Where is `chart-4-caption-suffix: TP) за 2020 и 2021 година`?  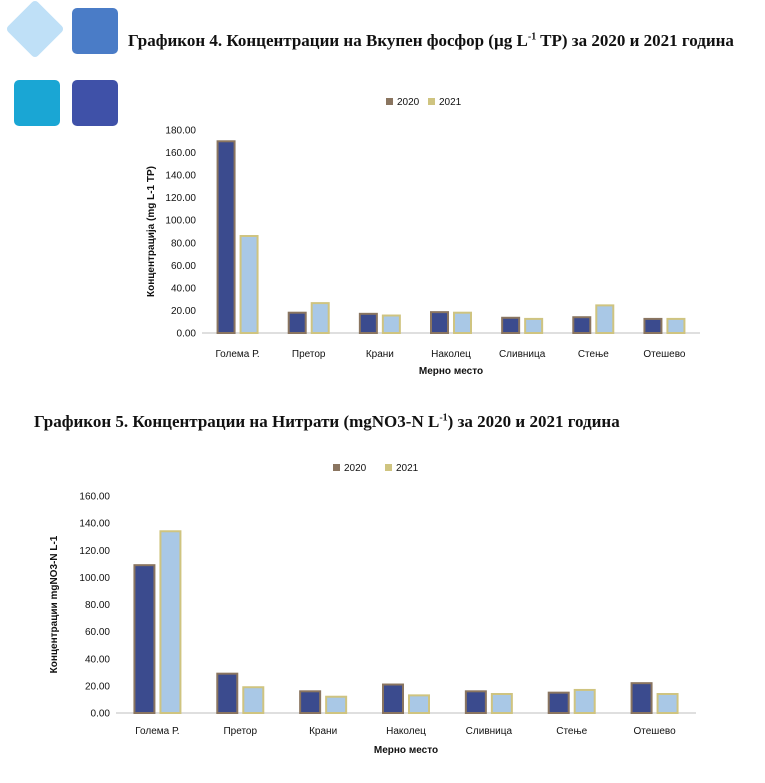
chart-4-caption-suffix: TP) за 2020 и 2021 година is located at coordinates (635, 40).